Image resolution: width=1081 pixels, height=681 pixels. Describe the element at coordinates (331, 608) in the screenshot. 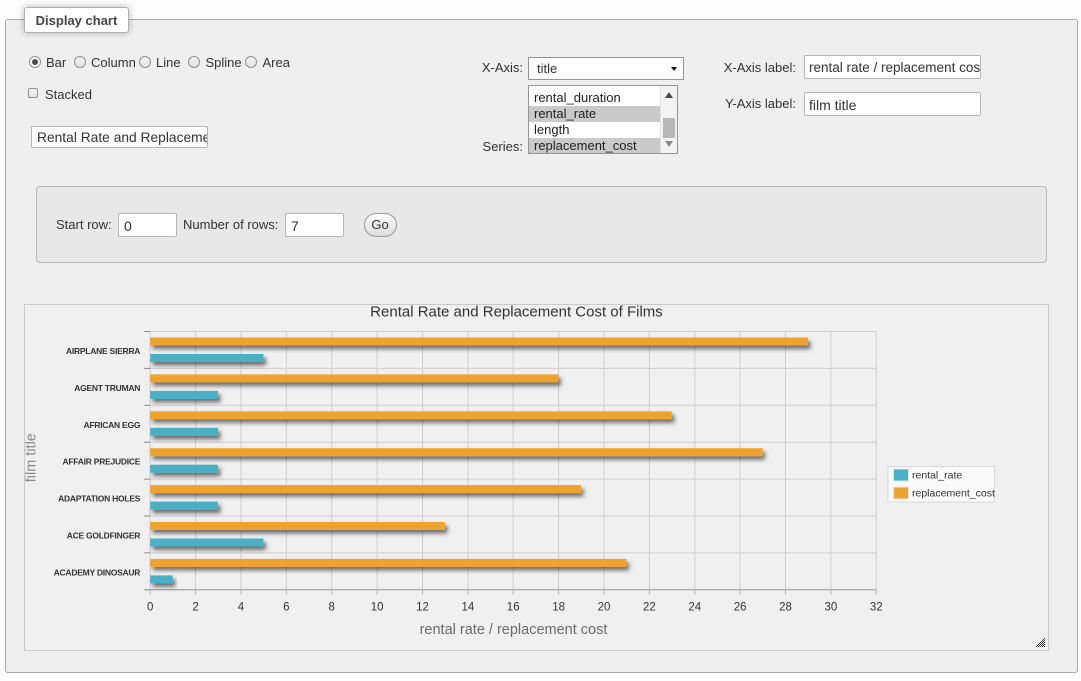

I see `svg-text: 8` at that location.